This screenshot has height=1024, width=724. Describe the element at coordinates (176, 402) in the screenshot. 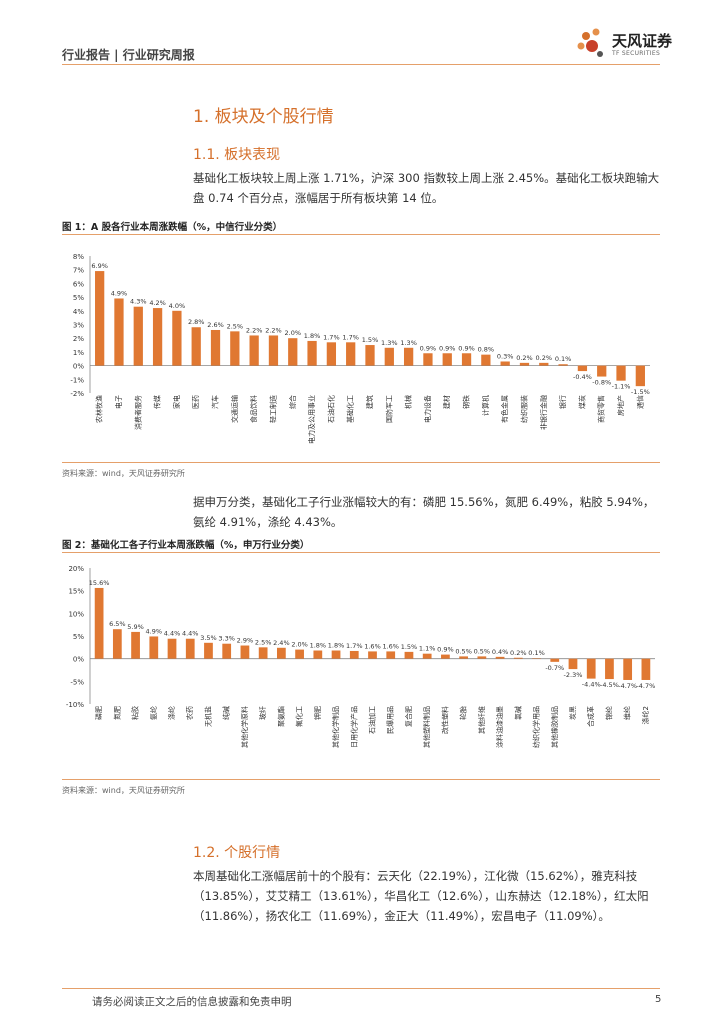

I see `category-label: 家电` at that location.